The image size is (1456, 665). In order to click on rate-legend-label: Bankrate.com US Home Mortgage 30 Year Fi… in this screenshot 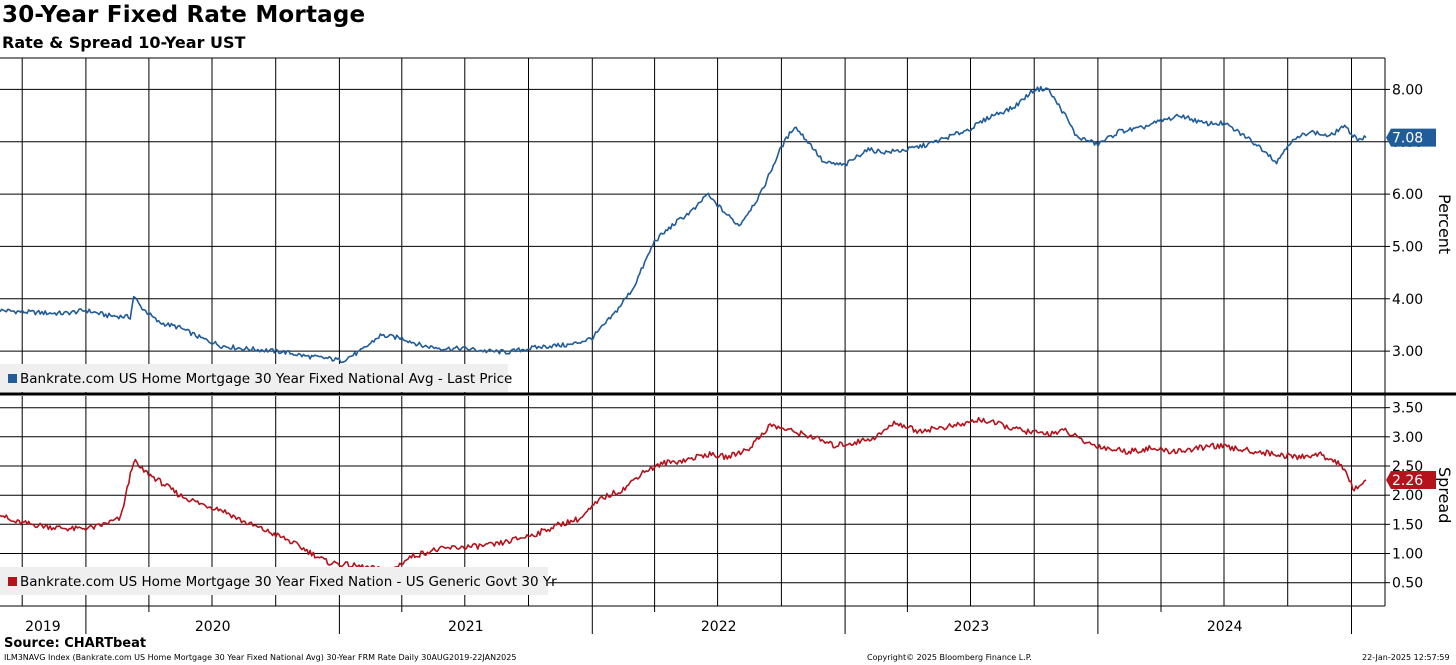, I will do `click(266, 379)`.